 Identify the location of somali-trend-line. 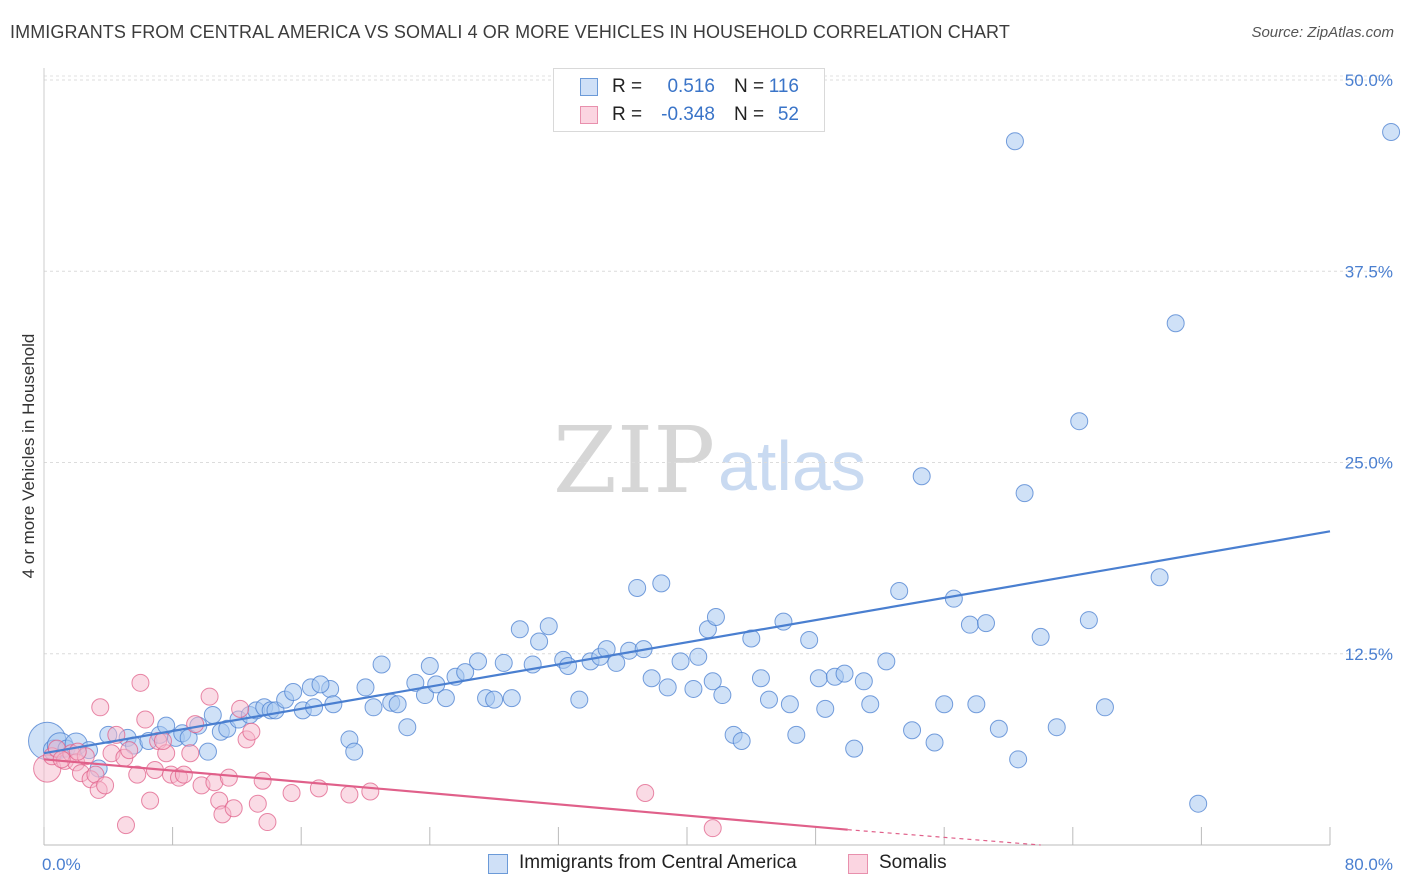
(445, 794).